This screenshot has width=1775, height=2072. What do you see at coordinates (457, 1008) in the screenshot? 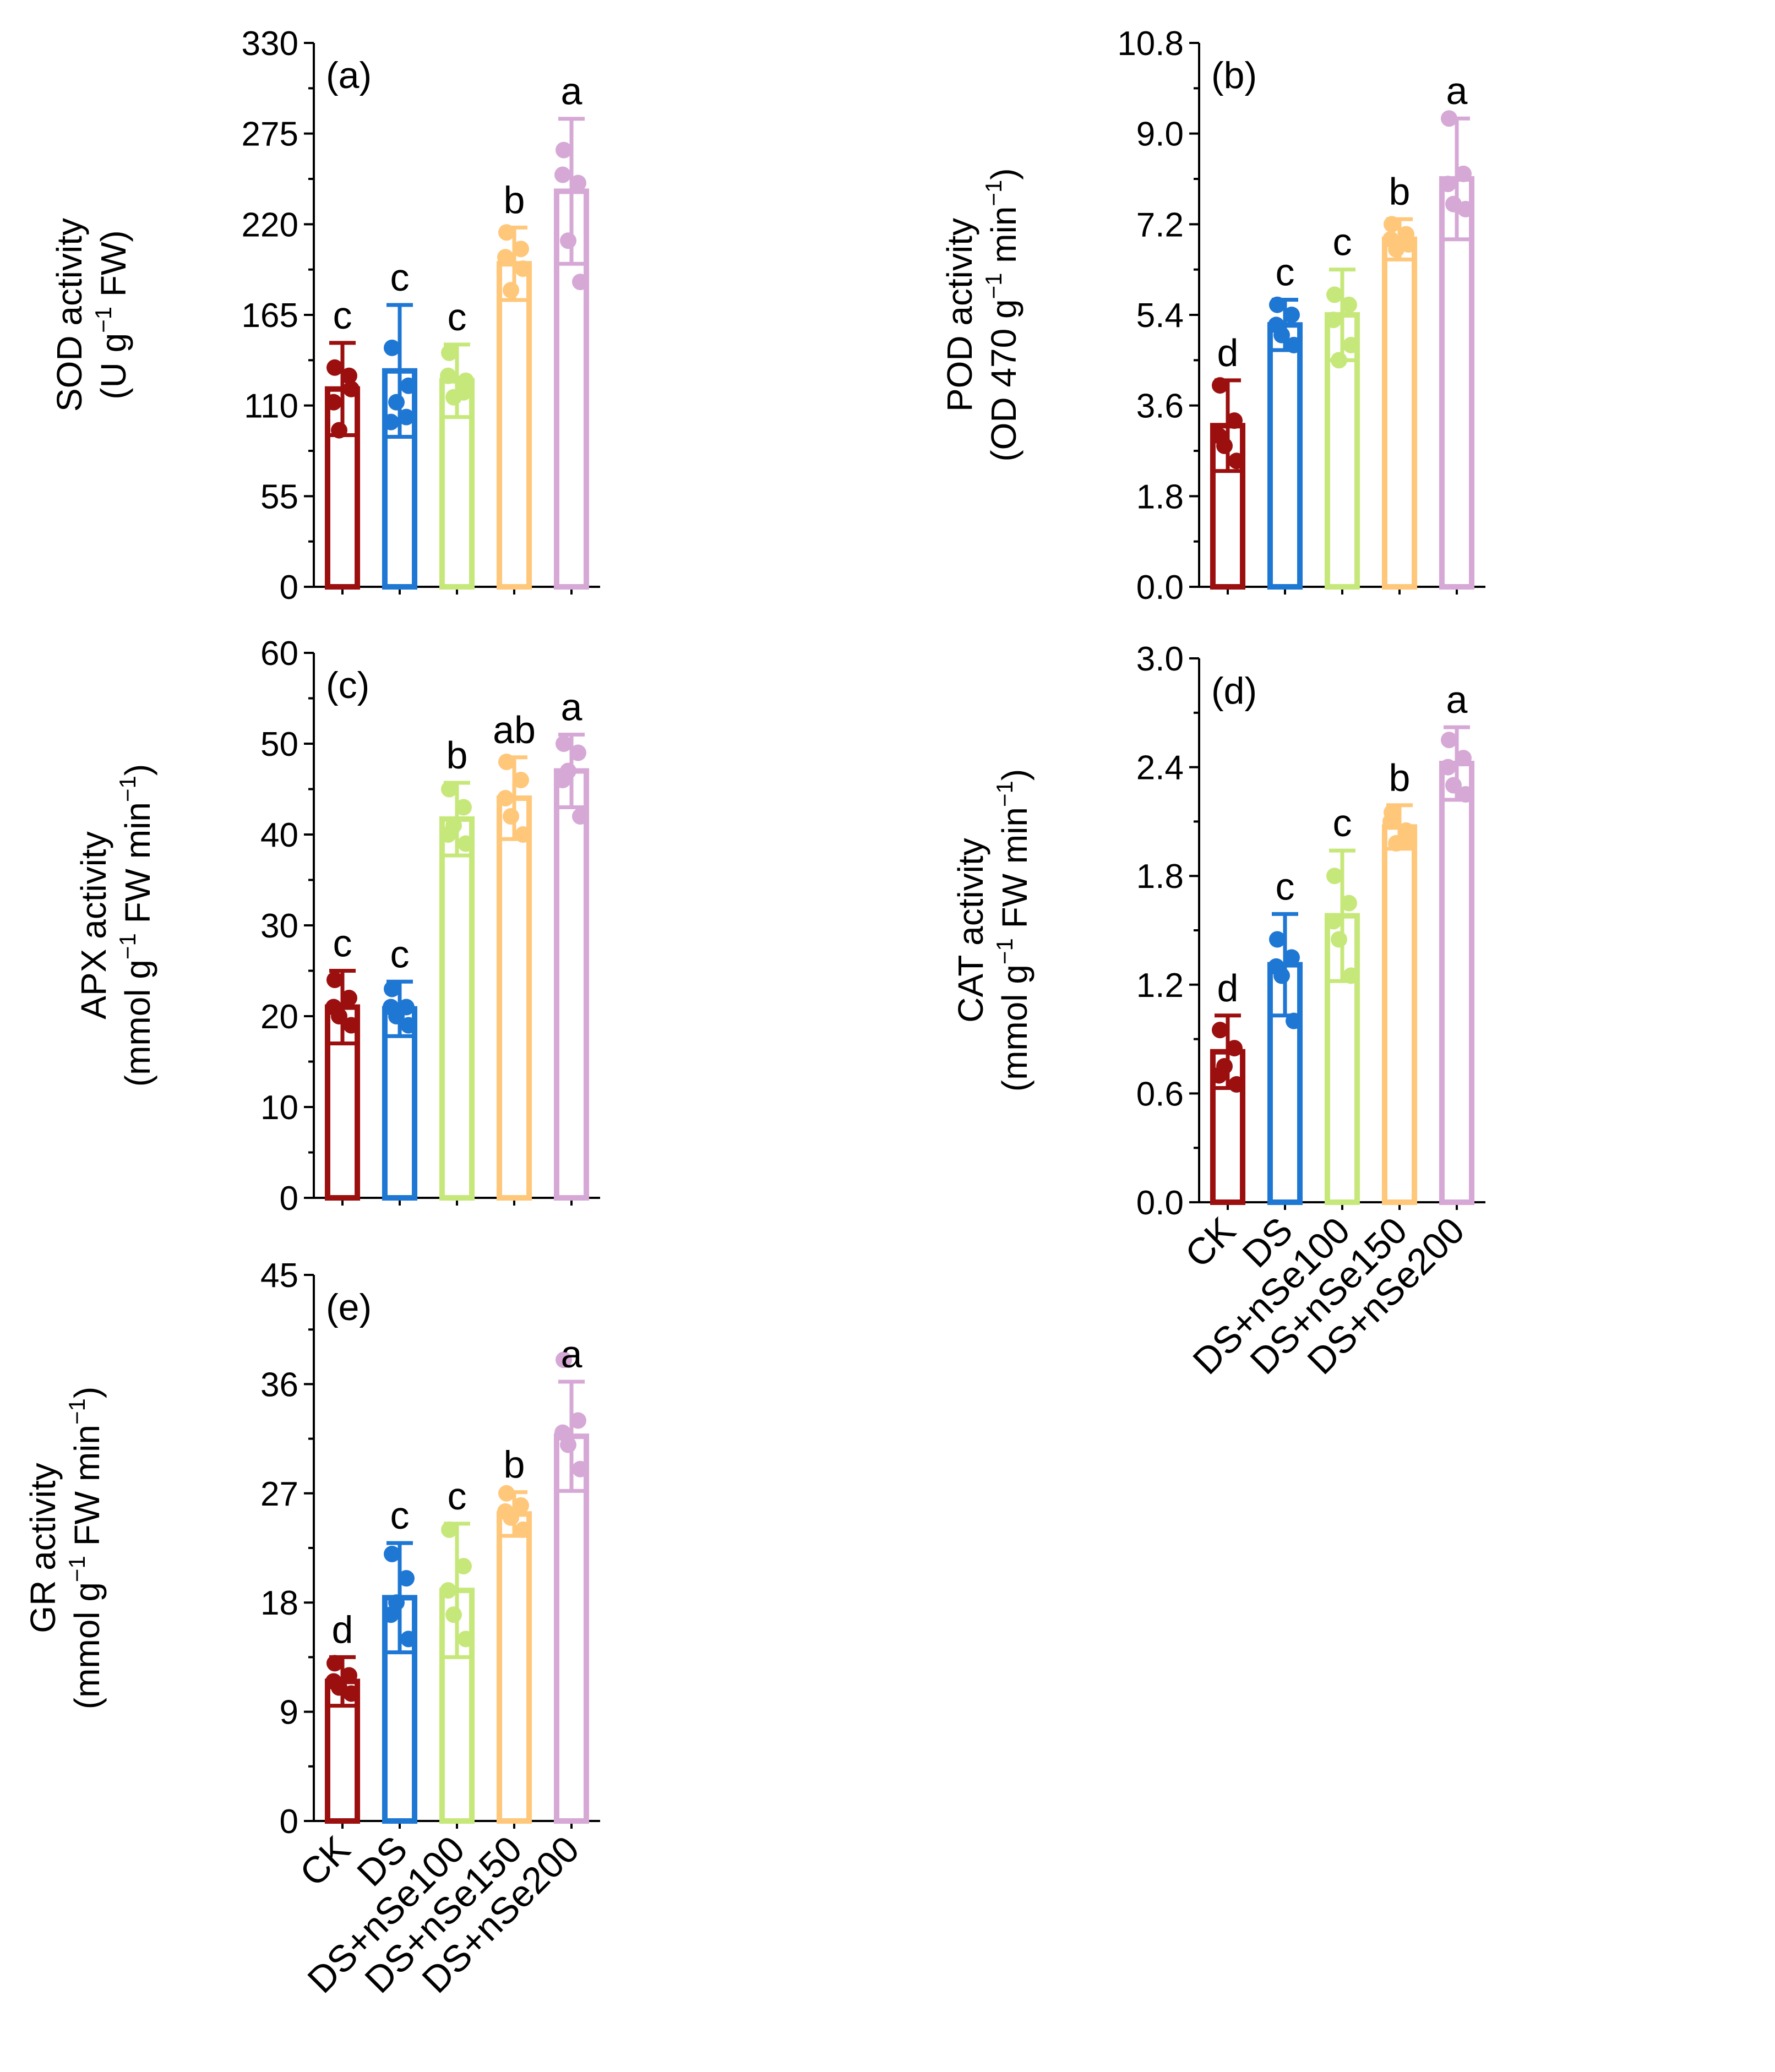
I see `bar-ds-nse100` at bounding box center [457, 1008].